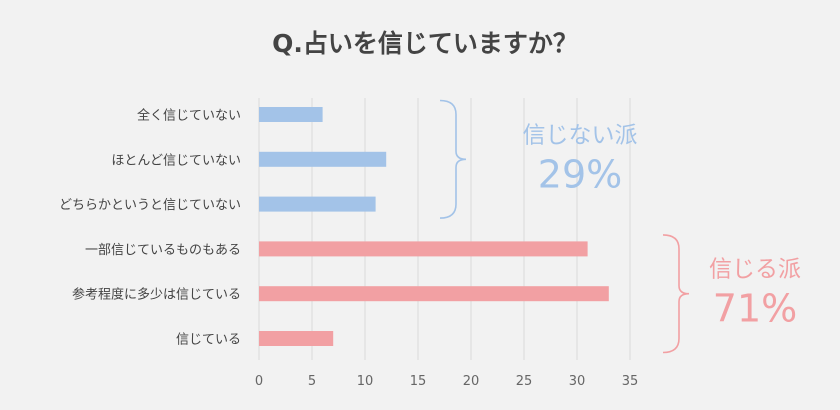 Image resolution: width=840 pixels, height=410 pixels. I want to click on x-tick-label: 5, so click(312, 381).